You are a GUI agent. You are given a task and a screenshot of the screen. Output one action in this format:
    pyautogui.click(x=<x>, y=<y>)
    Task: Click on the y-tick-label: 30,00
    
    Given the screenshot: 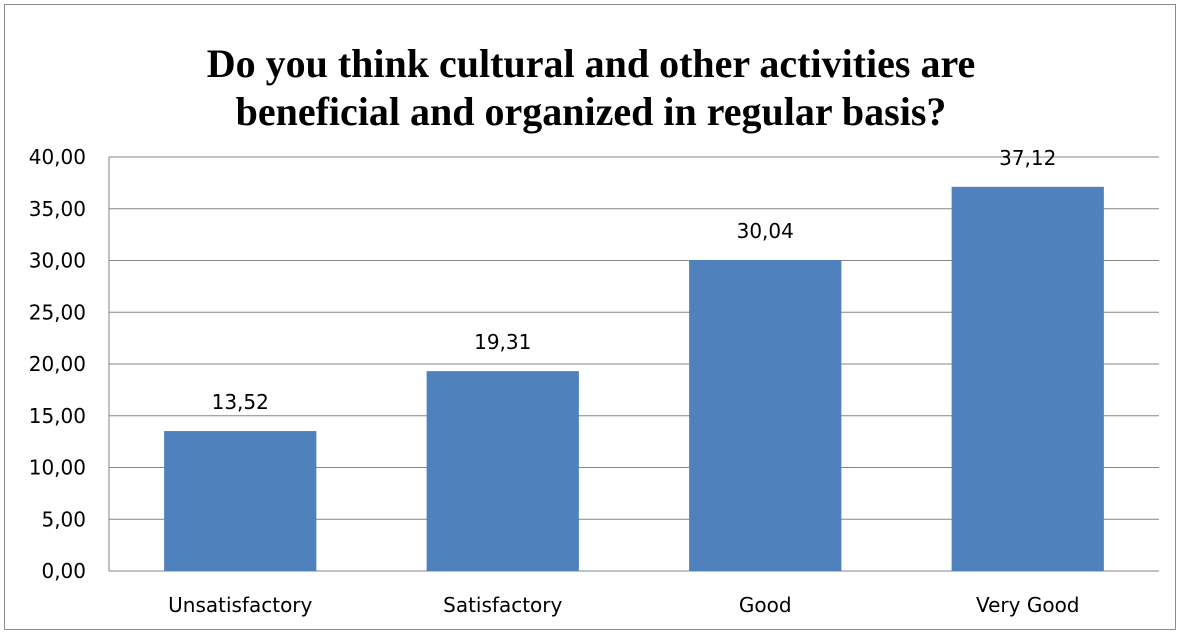 What is the action you would take?
    pyautogui.click(x=57, y=261)
    